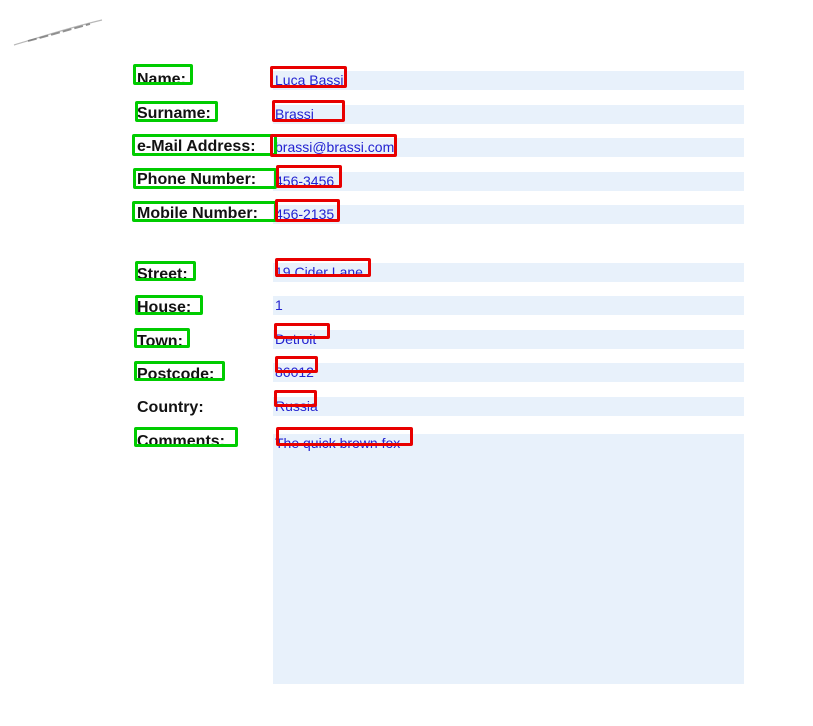 This screenshot has height=726, width=813. I want to click on house-input: 1, so click(508, 305).